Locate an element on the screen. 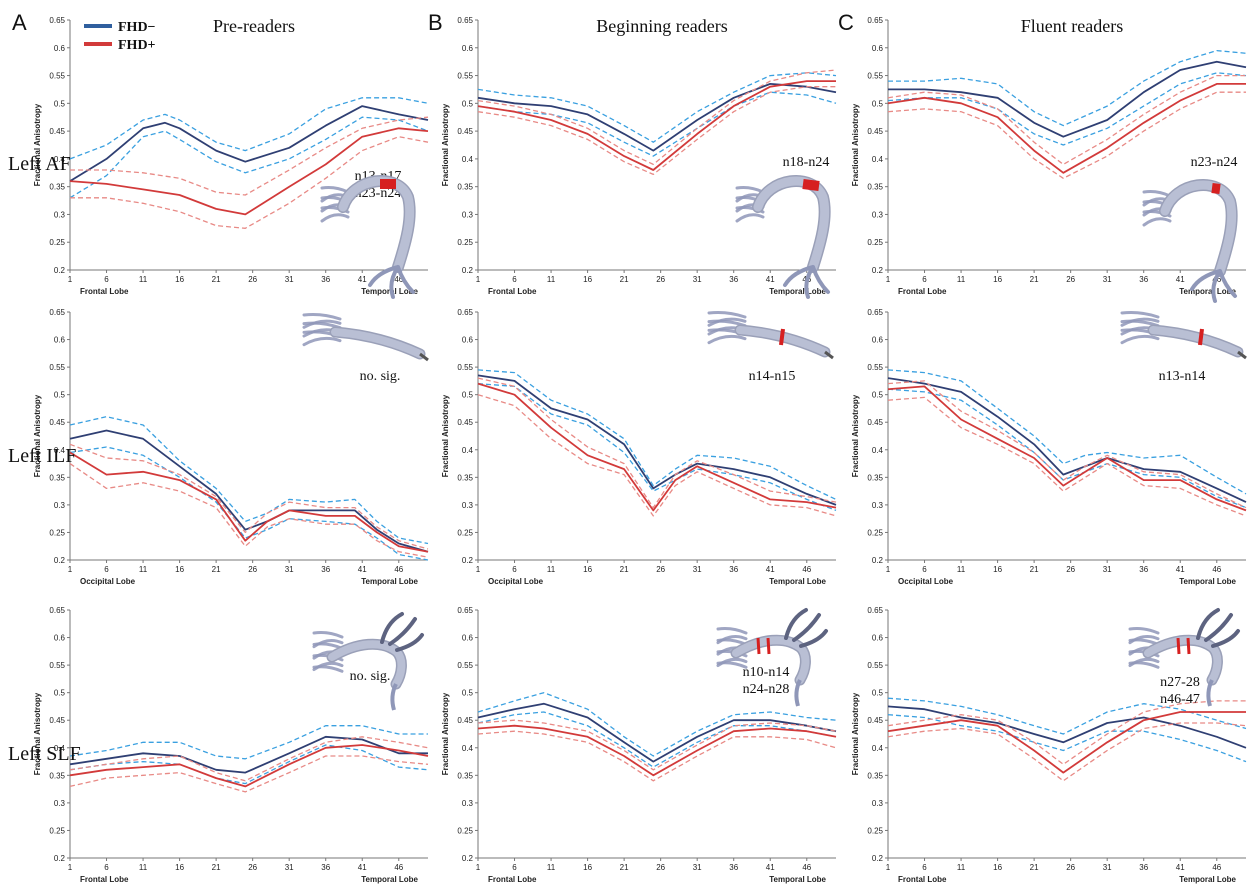  chart-2-2-ytick-label: 0.4 is located at coordinates (468, 450).